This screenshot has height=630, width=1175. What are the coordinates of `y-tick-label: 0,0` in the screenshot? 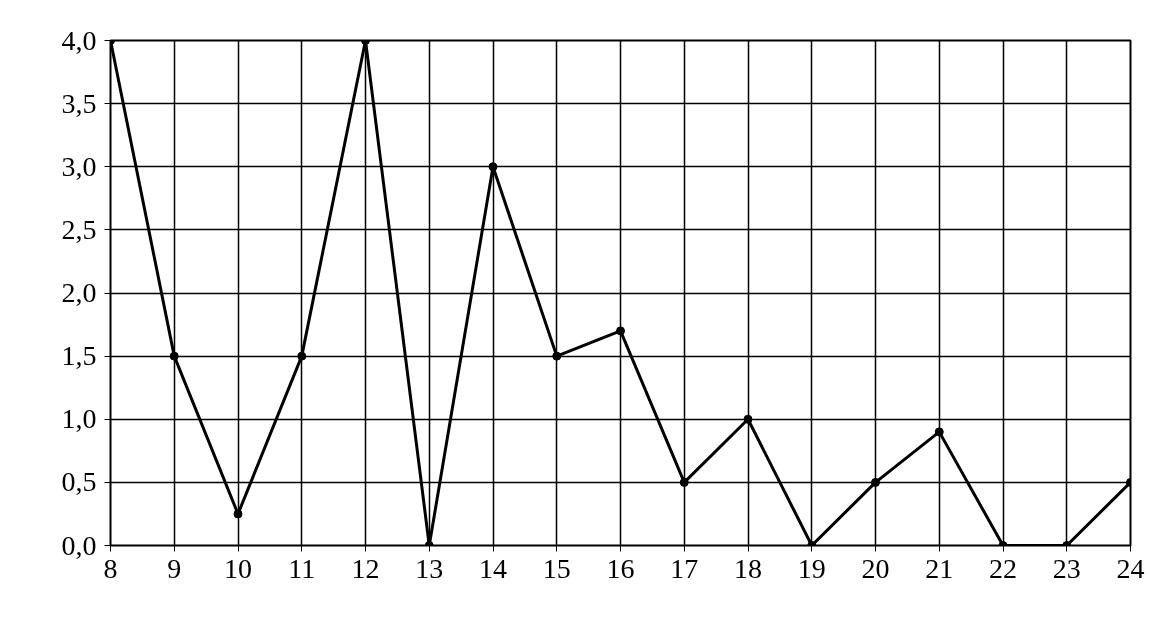 It's located at (79, 545).